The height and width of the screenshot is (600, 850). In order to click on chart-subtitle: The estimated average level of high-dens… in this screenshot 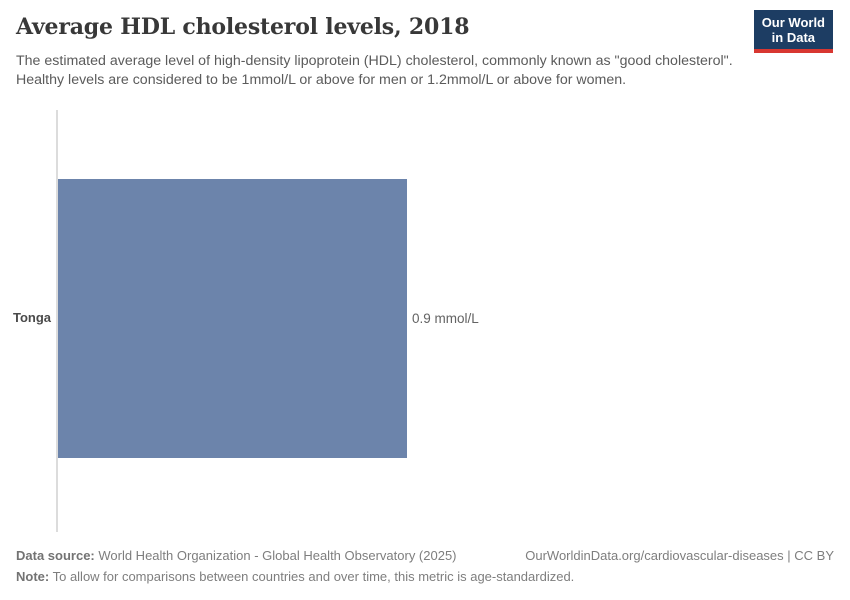, I will do `click(374, 70)`.